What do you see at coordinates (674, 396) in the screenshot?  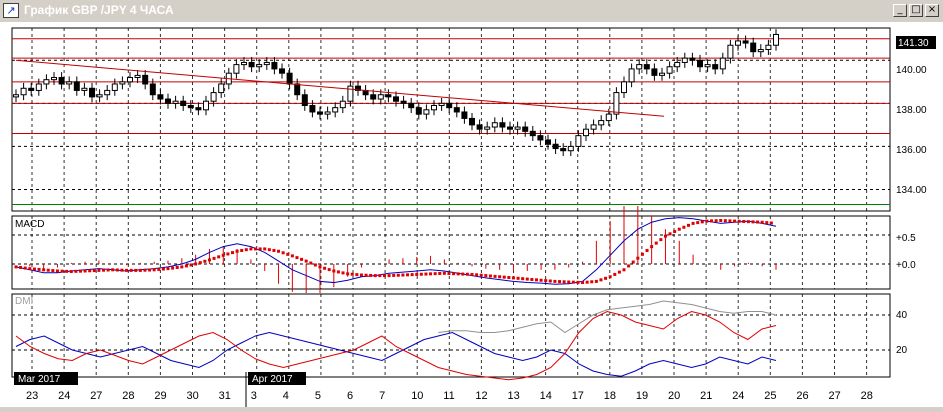 I see `x-axis-day-label: 20` at bounding box center [674, 396].